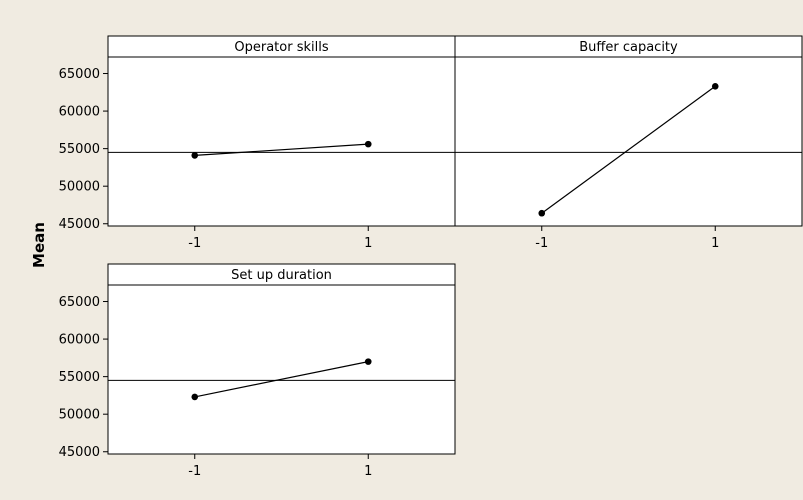 The width and height of the screenshot is (803, 500). Describe the element at coordinates (39, 245) in the screenshot. I see `y-axis-label: Mean` at that location.